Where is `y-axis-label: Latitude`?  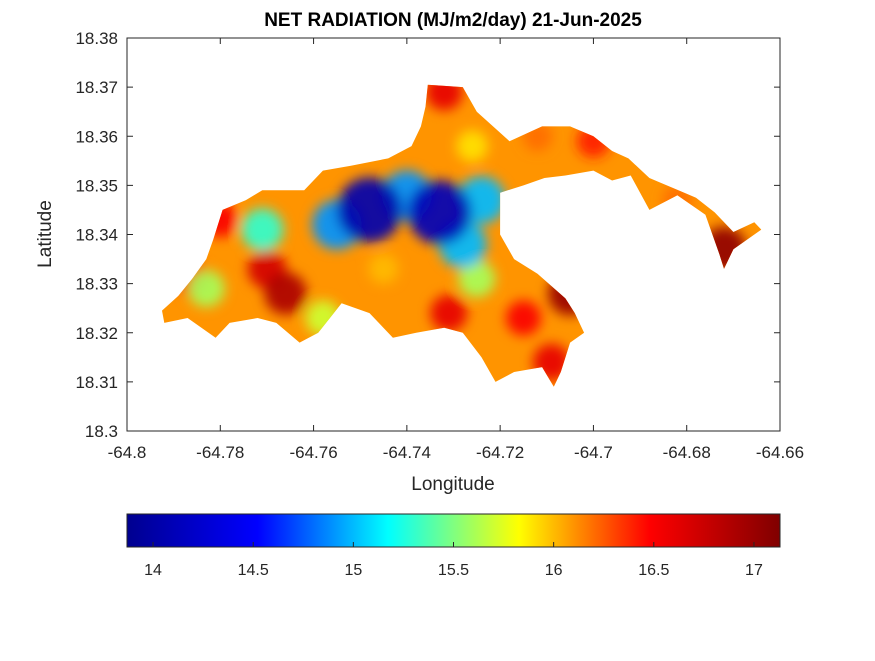 y-axis-label: Latitude is located at coordinates (45, 234).